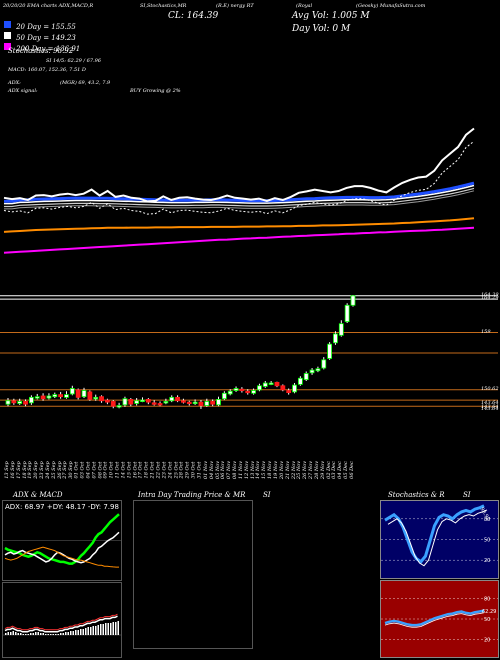  I want to click on adx-series-dy, so click(61, 557).